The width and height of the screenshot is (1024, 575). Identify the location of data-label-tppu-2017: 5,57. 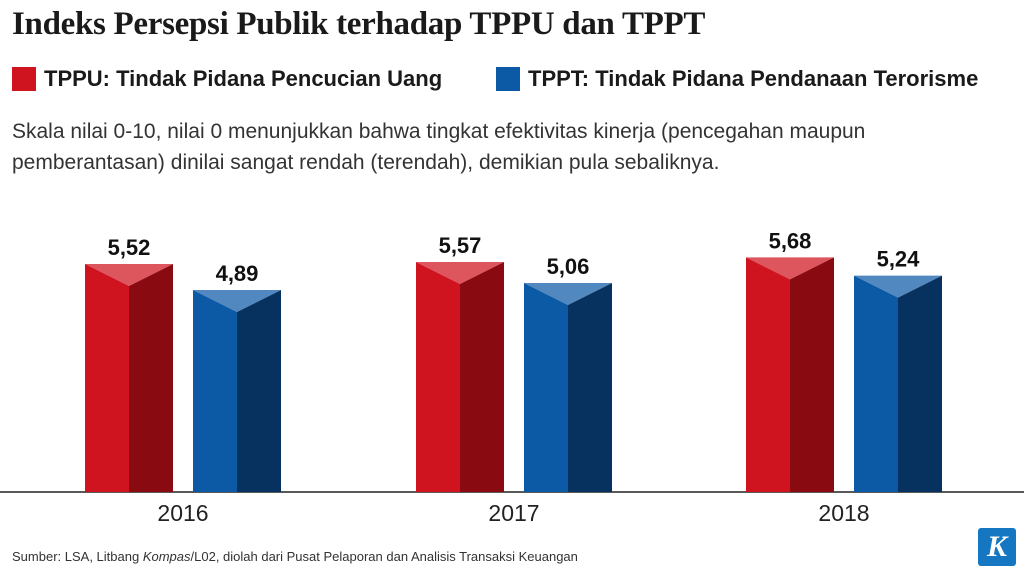
(460, 245).